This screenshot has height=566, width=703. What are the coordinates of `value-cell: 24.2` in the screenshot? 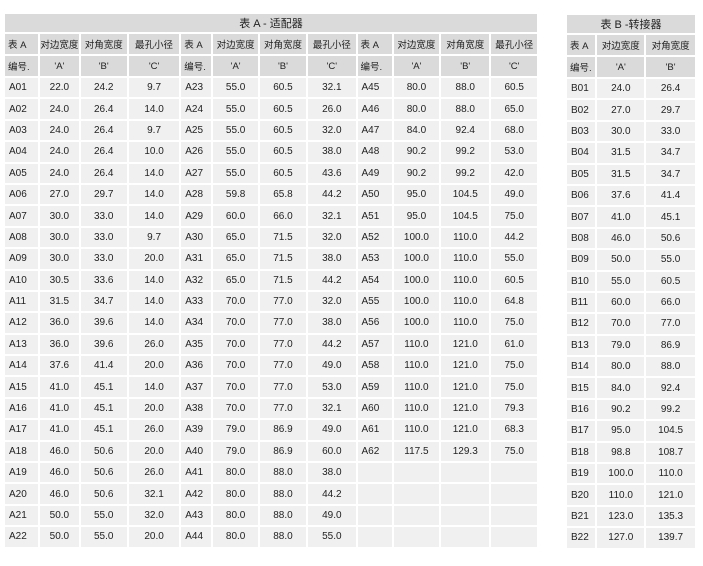 It's located at (103, 88).